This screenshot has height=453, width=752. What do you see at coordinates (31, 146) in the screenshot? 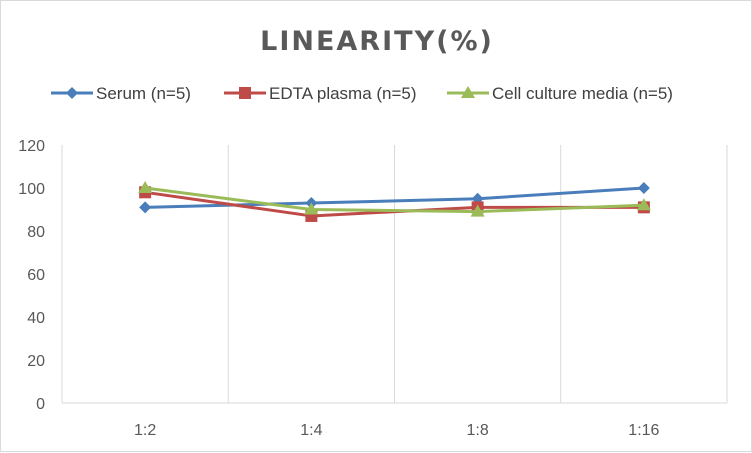
I see `y-tick-label: 120` at bounding box center [31, 146].